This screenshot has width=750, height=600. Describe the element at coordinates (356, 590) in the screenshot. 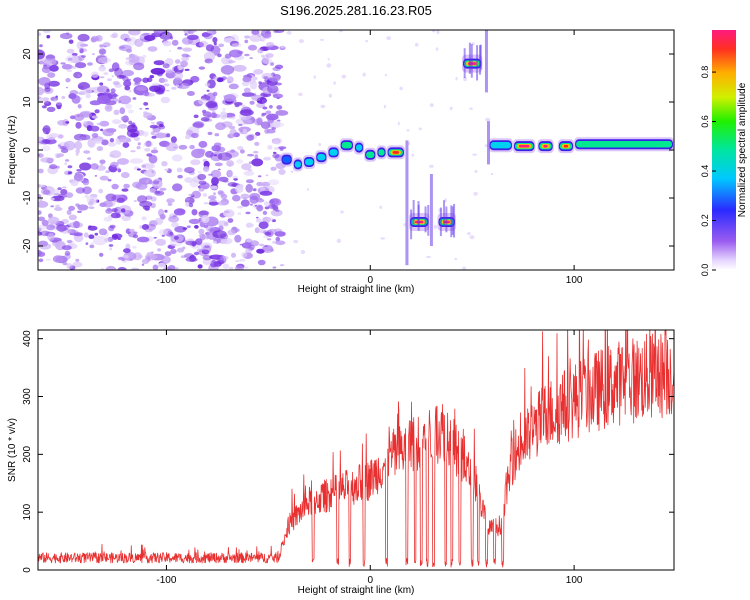

I see `snr-xlabel: Height of straight line (km)` at that location.